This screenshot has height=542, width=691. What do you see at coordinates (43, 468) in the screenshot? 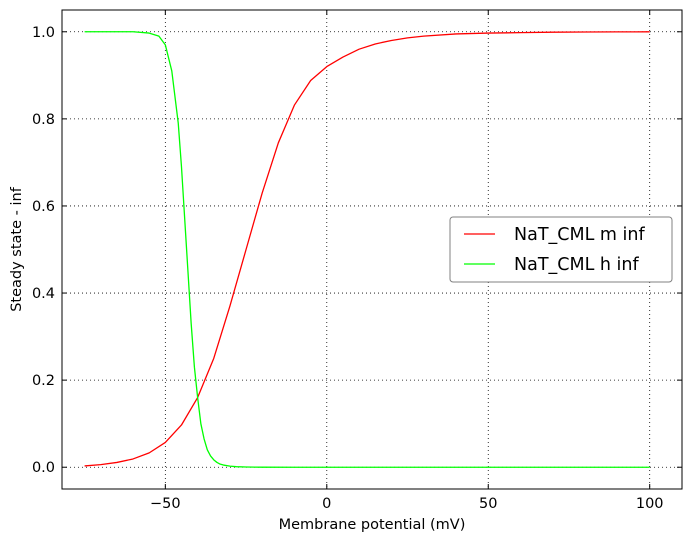
I see `y-tick-label: 0.0` at bounding box center [43, 468].